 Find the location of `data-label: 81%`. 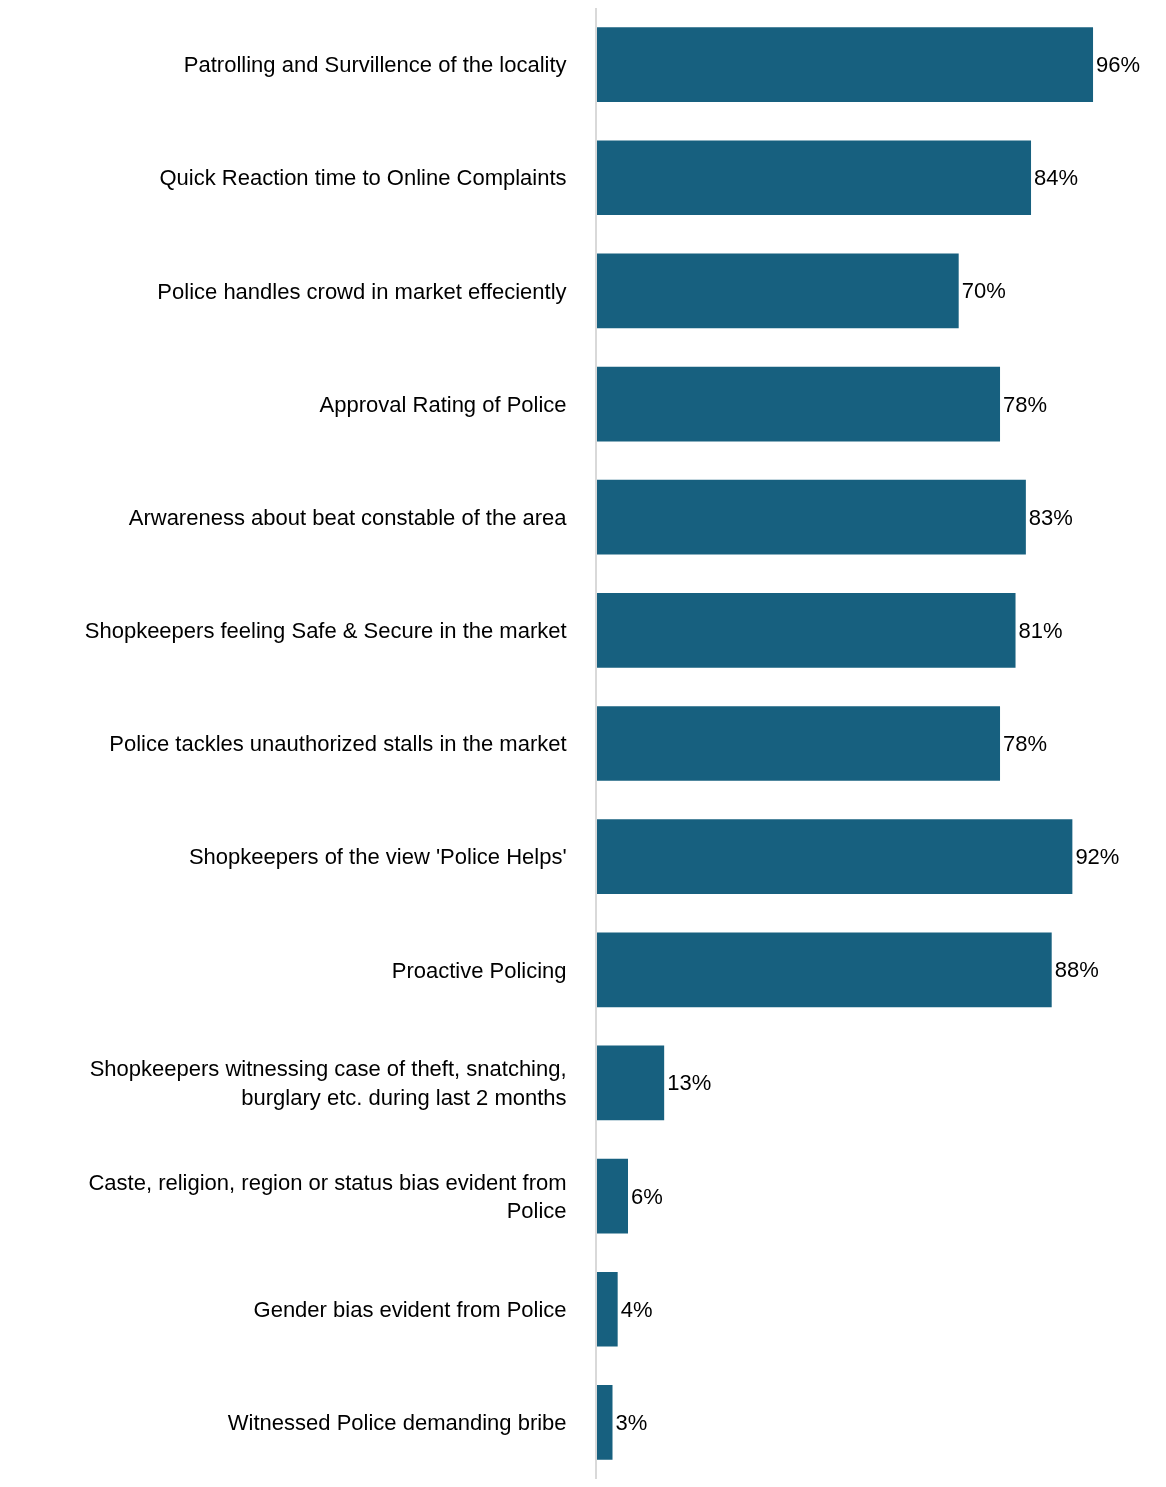

data-label: 81% is located at coordinates (1040, 630).